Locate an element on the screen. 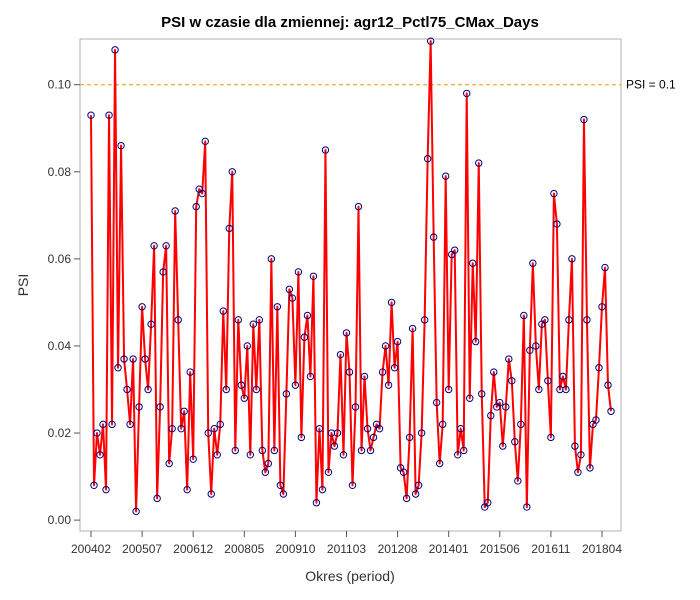 The image size is (700, 600). reference-line-label: PSI = 0.1 is located at coordinates (651, 85).